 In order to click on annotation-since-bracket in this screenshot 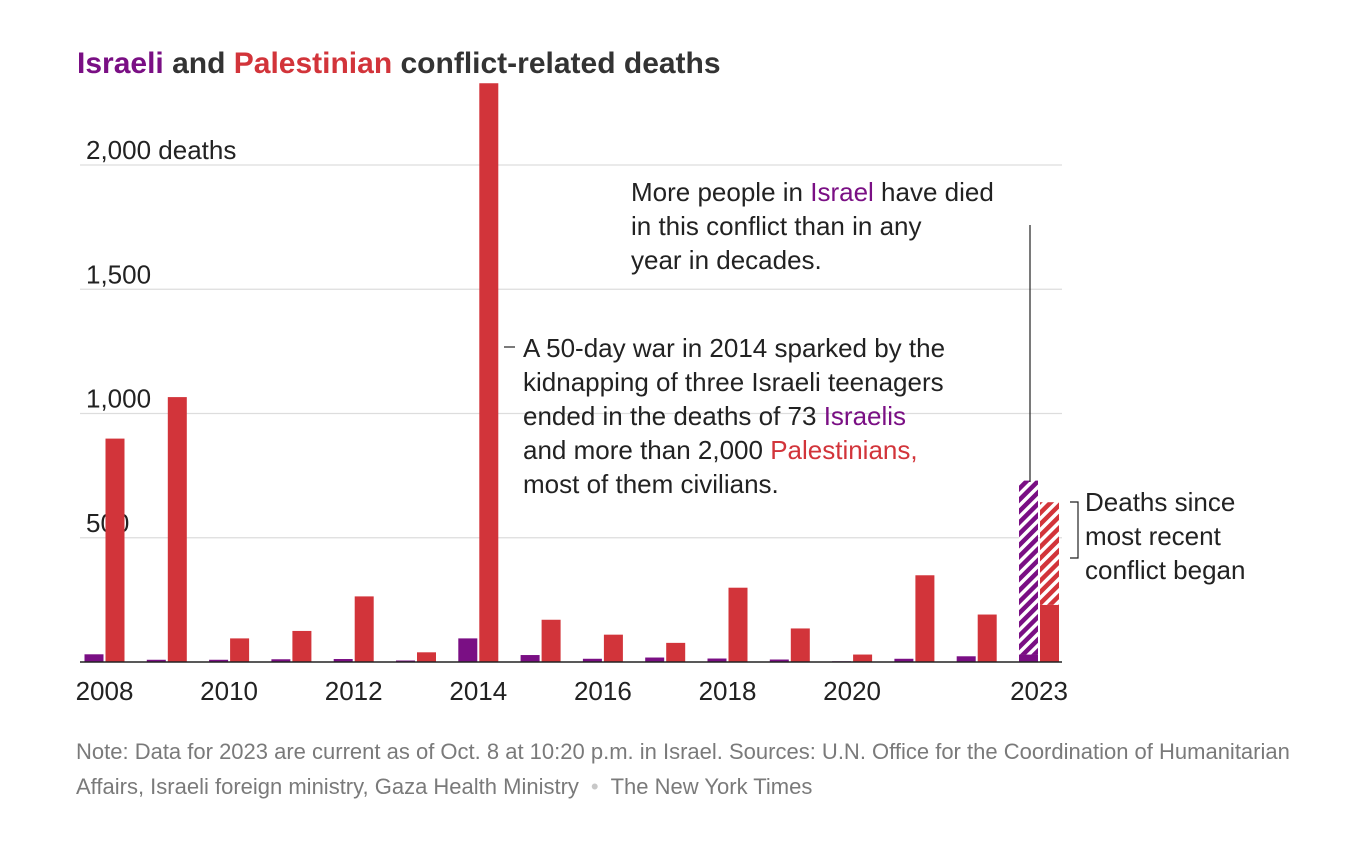, I will do `click(1074, 530)`.